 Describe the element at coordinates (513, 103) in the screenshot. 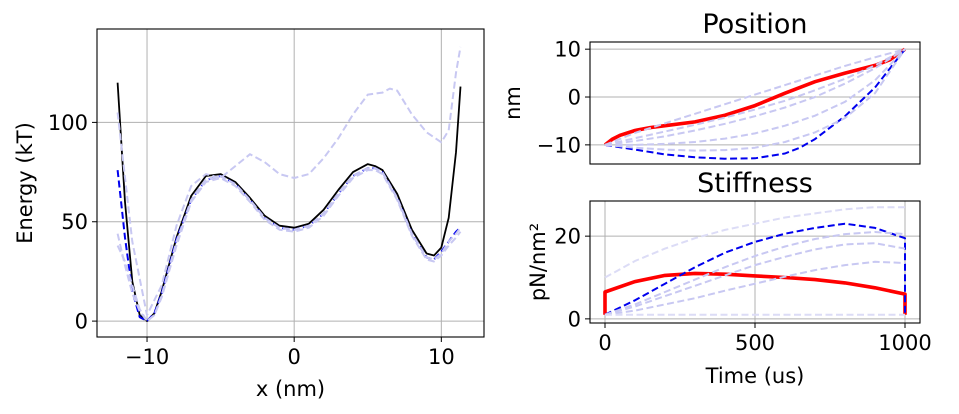

I see `y-axis-label: nm` at that location.